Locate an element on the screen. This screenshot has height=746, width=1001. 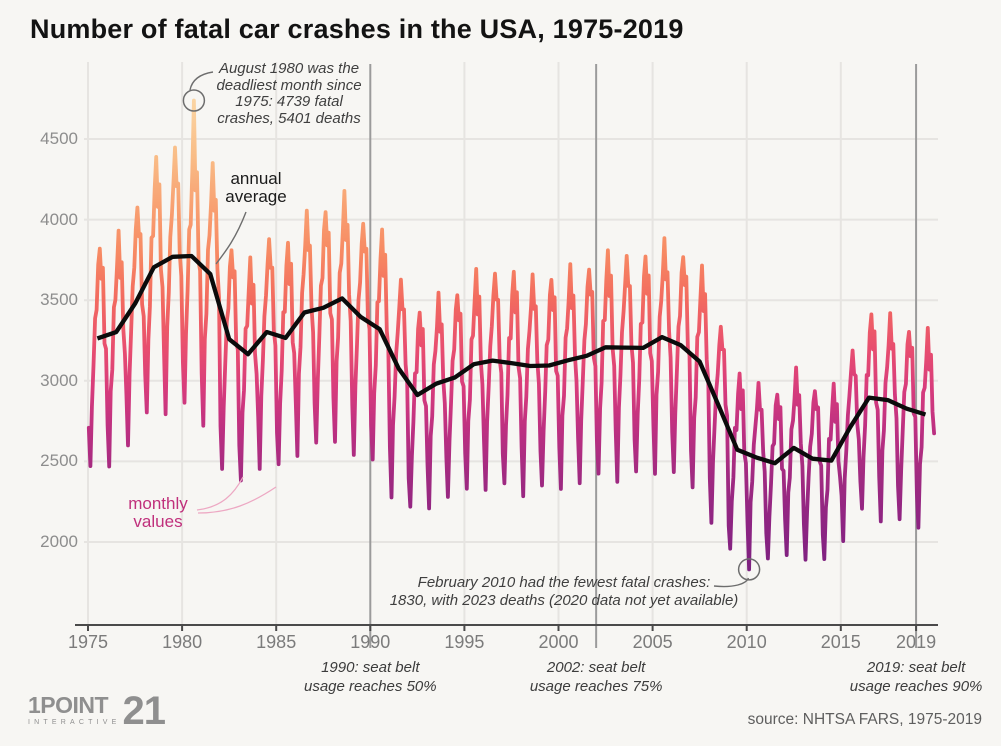
annual-average-series-label: annual average is located at coordinates (256, 187).